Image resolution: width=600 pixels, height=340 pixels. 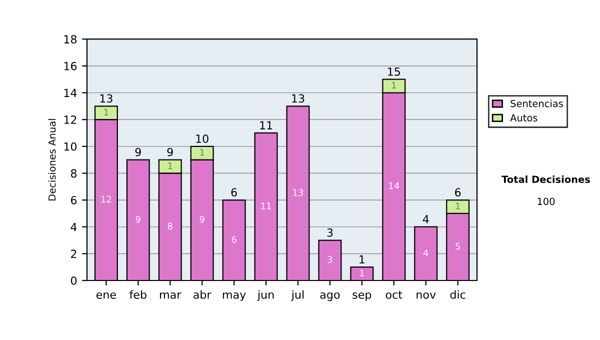 What do you see at coordinates (138, 294) in the screenshot?
I see `x-tick-label: feb` at bounding box center [138, 294].